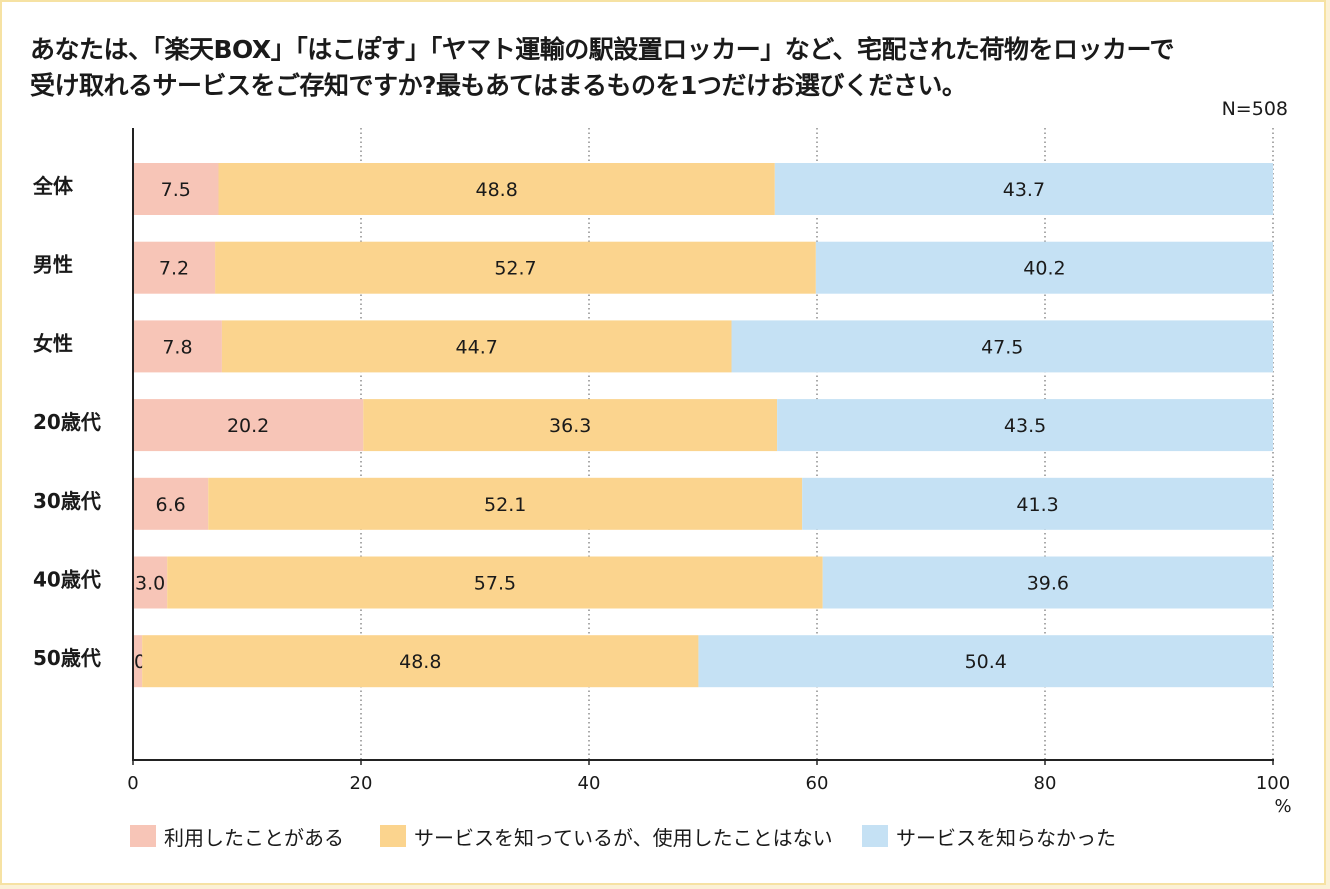 The image size is (1330, 889). Describe the element at coordinates (67, 580) in the screenshot. I see `category-label: 40歳代` at that location.